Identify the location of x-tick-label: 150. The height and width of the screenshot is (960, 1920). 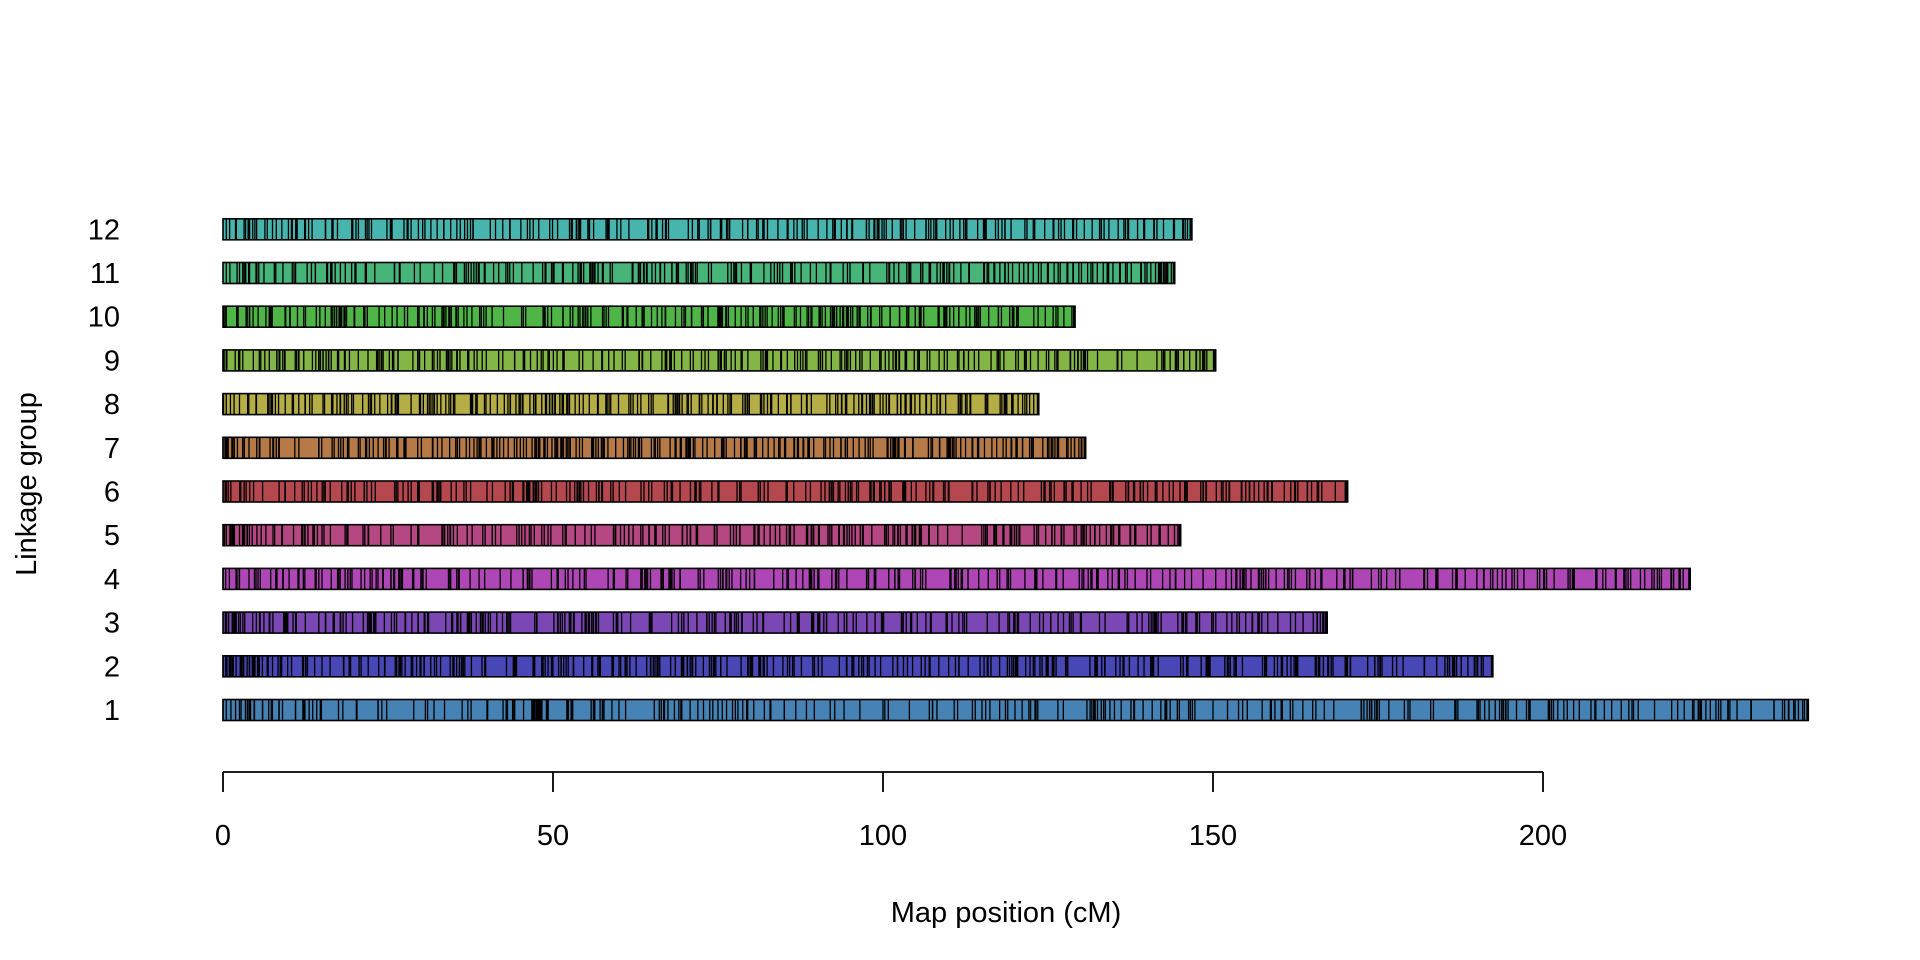
(1213, 836).